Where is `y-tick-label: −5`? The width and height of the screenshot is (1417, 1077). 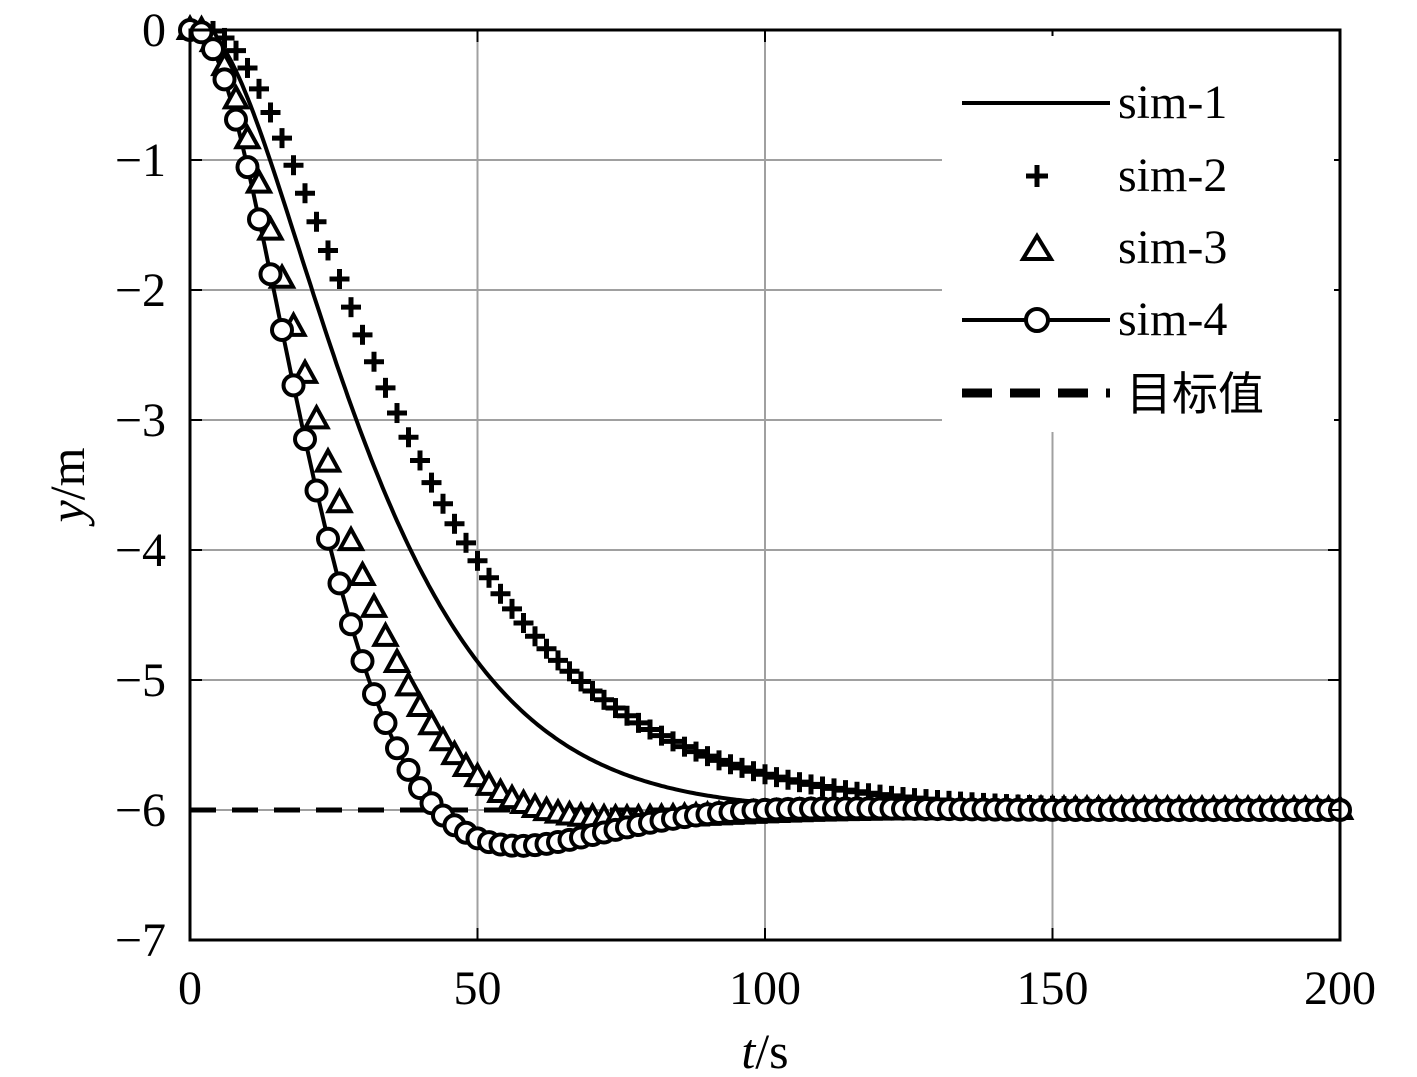 y-tick-label: −5 is located at coordinates (140, 680).